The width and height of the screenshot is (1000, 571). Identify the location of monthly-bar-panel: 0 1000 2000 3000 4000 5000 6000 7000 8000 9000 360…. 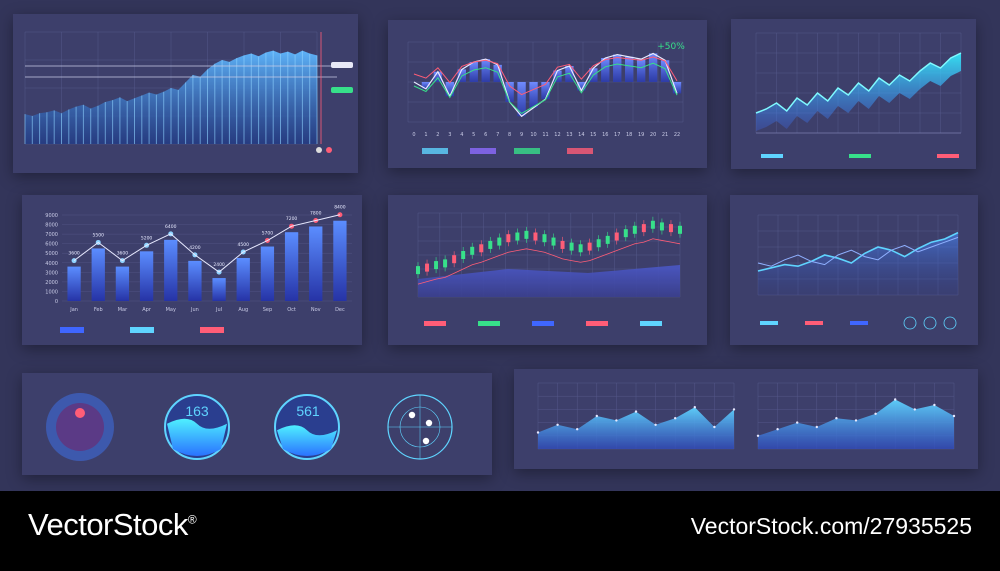
(192, 270).